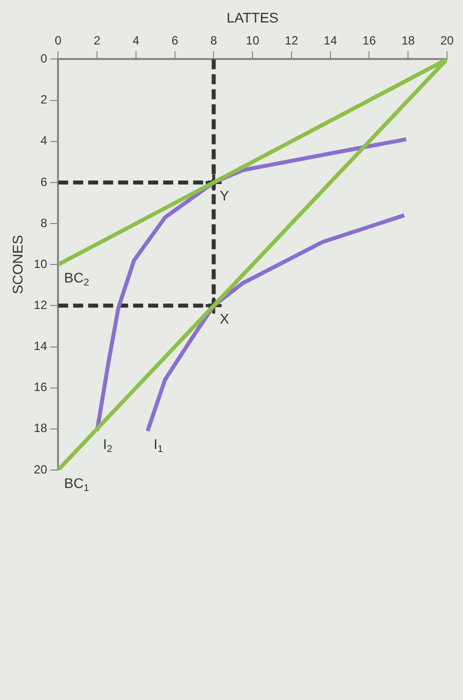 The height and width of the screenshot is (700, 463). Describe the element at coordinates (41, 346) in the screenshot. I see `y-tick-label: 14` at that location.